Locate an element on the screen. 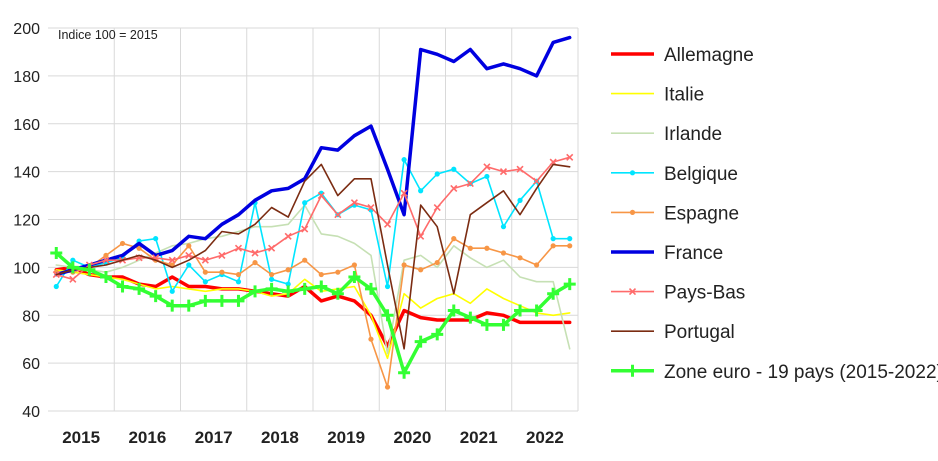 The image size is (938, 461). y-tick-label: 180 is located at coordinates (26, 77).